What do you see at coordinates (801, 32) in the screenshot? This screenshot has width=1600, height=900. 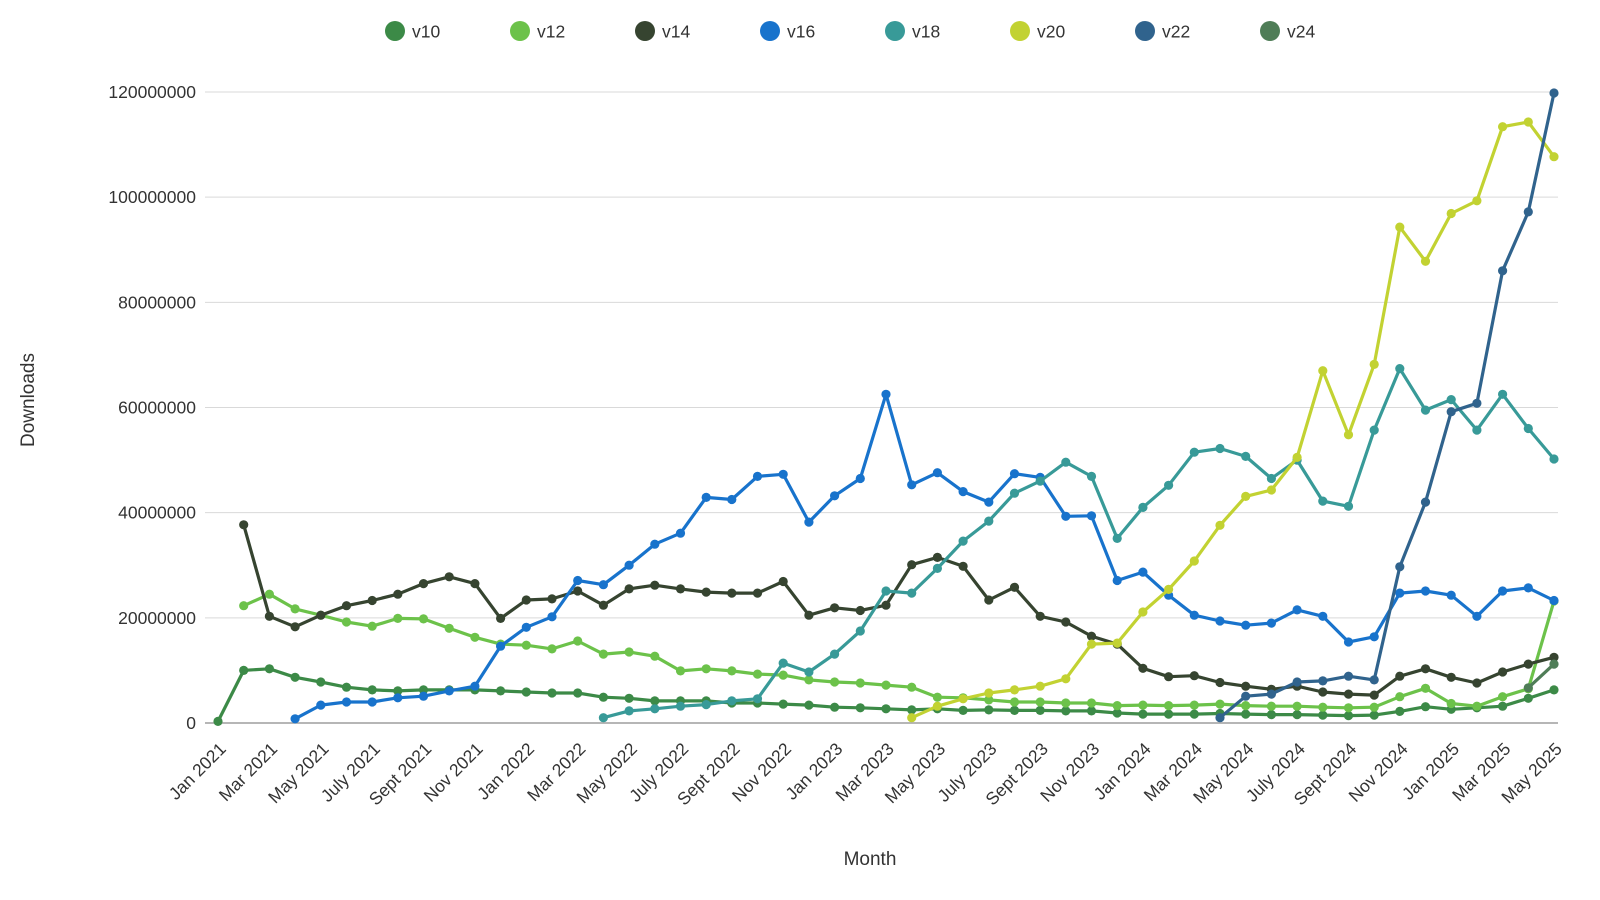 I see `legend-label-v16: v16` at bounding box center [801, 32].